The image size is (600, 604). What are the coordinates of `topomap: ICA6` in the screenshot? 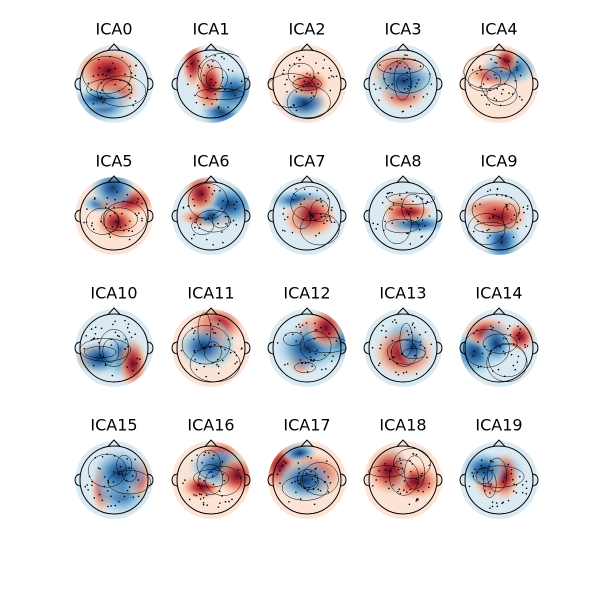 It's located at (211, 203).